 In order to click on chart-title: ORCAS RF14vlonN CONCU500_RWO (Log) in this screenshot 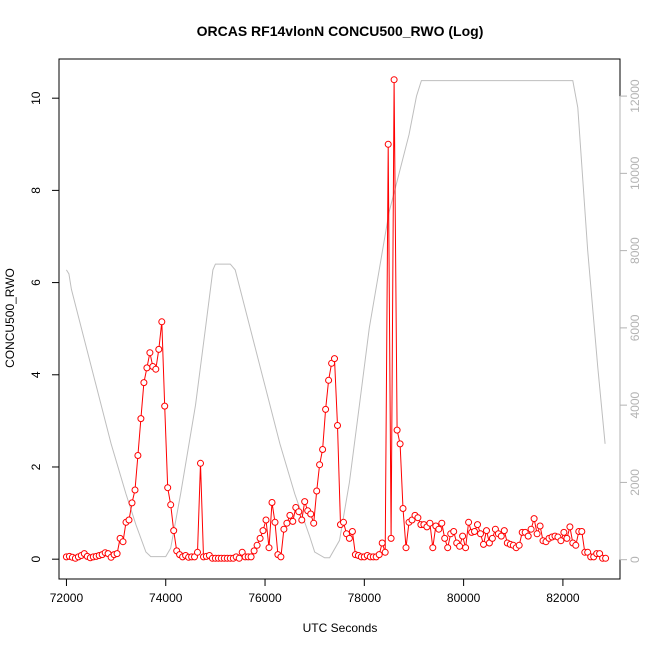, I will do `click(340, 31)`.